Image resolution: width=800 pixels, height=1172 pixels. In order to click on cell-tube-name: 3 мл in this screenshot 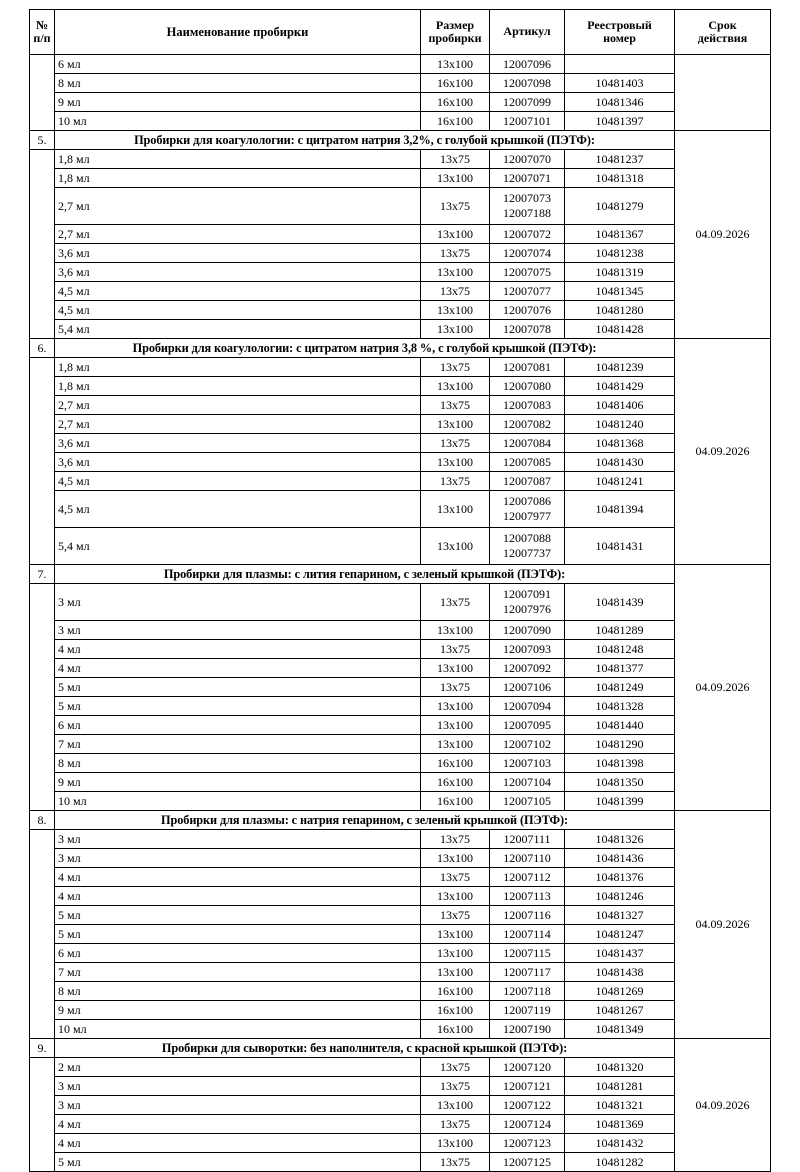, I will do `click(237, 858)`.